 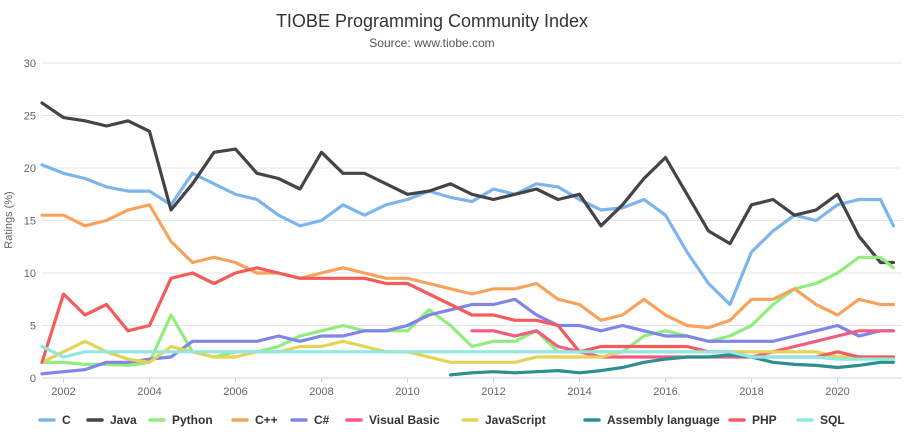 I want to click on series-line-assembly-language, so click(x=671, y=365).